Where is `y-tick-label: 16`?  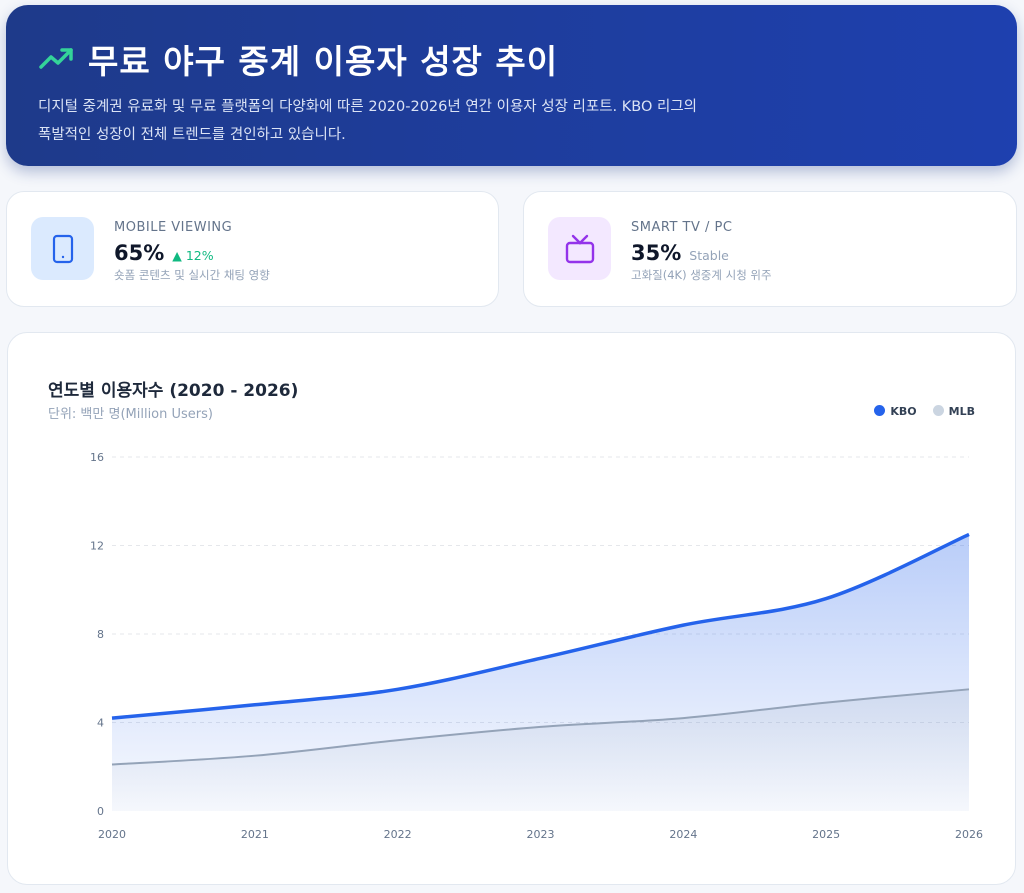
y-tick-label: 16 is located at coordinates (97, 457).